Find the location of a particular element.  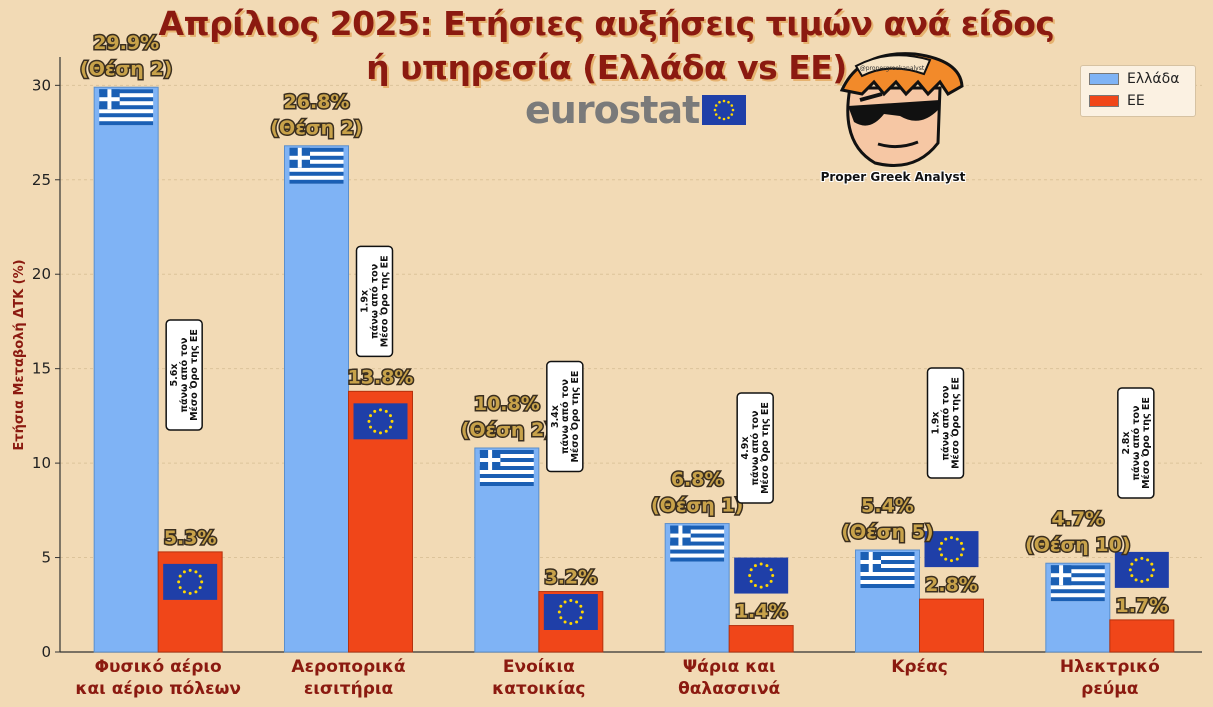

x-tick-label: Ψάρια και is located at coordinates (729, 667).